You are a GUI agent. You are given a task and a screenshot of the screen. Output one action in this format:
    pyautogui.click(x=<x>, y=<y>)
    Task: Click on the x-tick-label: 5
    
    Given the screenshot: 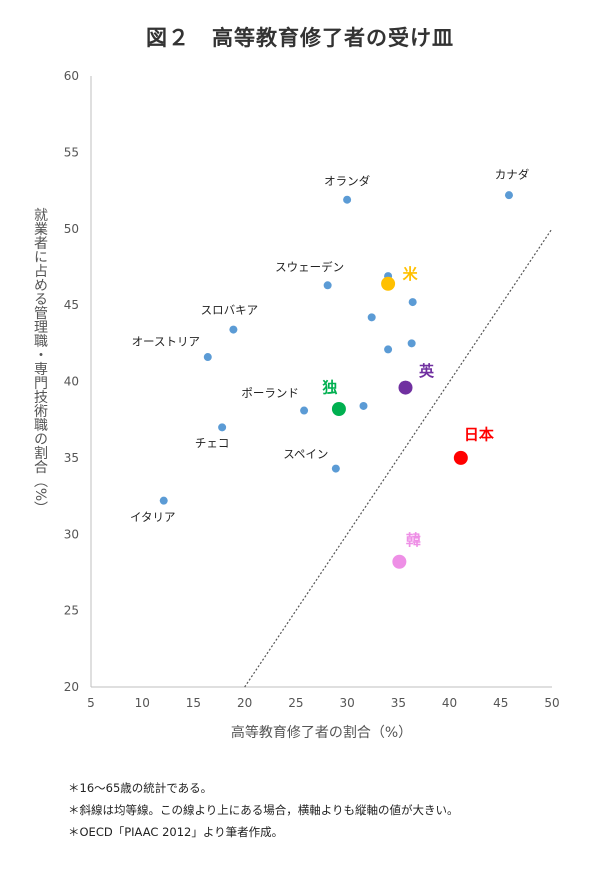 What is the action you would take?
    pyautogui.click(x=91, y=703)
    